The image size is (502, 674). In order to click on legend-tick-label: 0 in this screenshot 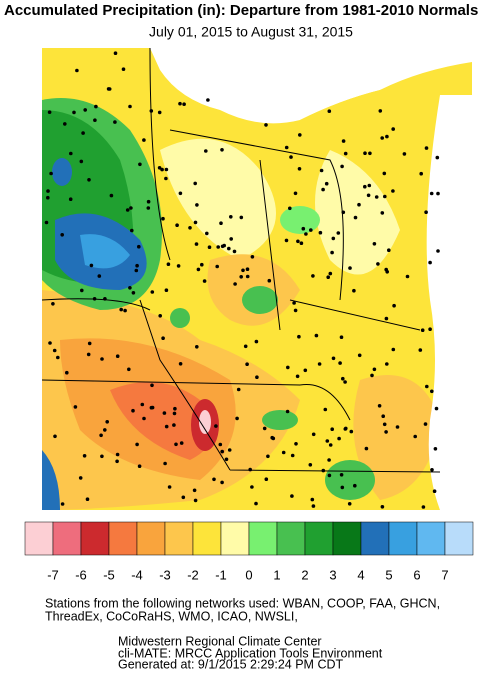, I will do `click(248, 574)`.